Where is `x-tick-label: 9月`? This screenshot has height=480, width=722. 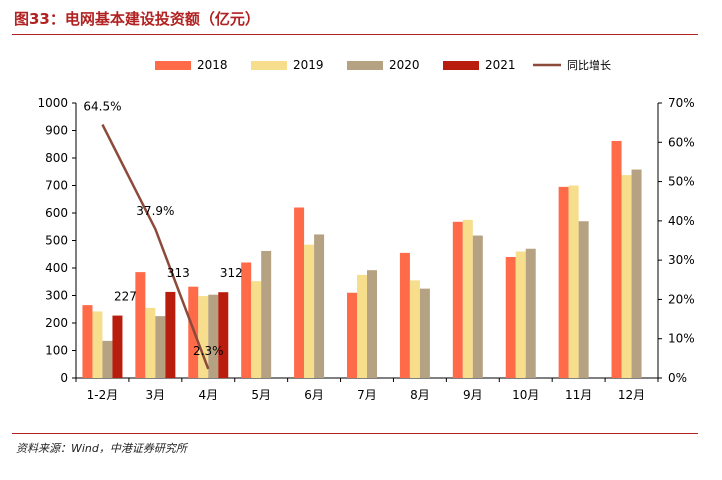
x-tick-label: 9月 is located at coordinates (473, 395).